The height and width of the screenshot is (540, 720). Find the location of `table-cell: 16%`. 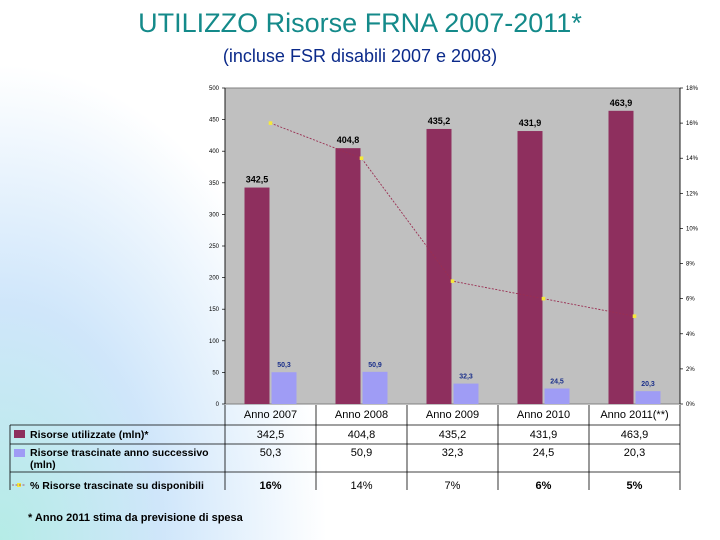

table-cell: 16% is located at coordinates (270, 486).